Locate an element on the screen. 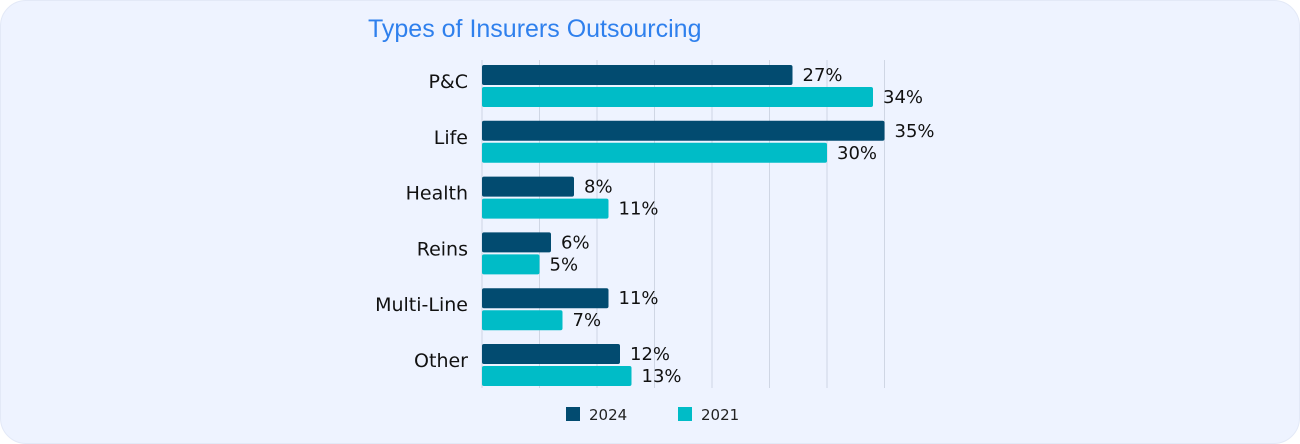 The height and width of the screenshot is (444, 1300). chart-title: Types of Insurers Outsourcing is located at coordinates (535, 29).